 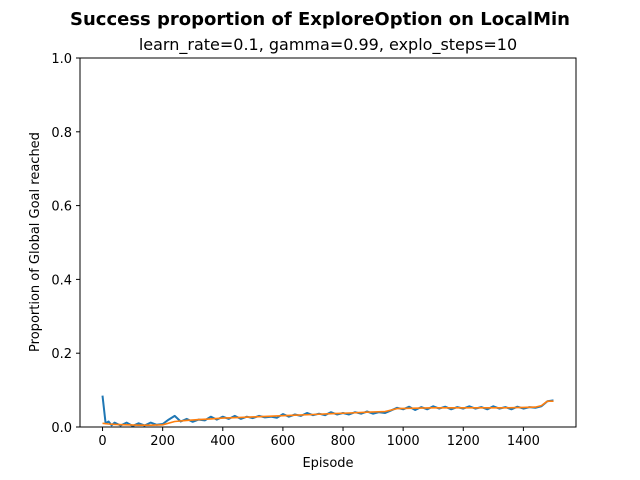 I want to click on x-tick-label: 200, so click(x=162, y=441).